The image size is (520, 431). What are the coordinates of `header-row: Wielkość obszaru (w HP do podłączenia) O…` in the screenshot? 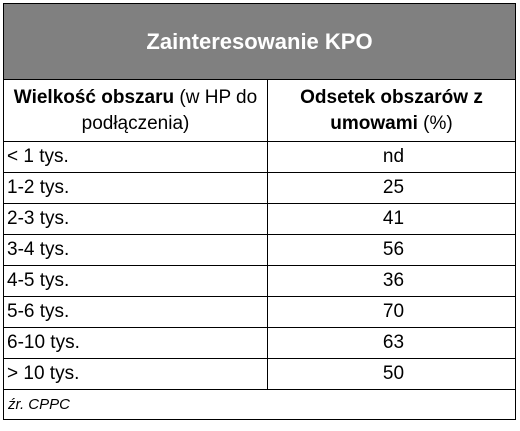 It's located at (259, 110).